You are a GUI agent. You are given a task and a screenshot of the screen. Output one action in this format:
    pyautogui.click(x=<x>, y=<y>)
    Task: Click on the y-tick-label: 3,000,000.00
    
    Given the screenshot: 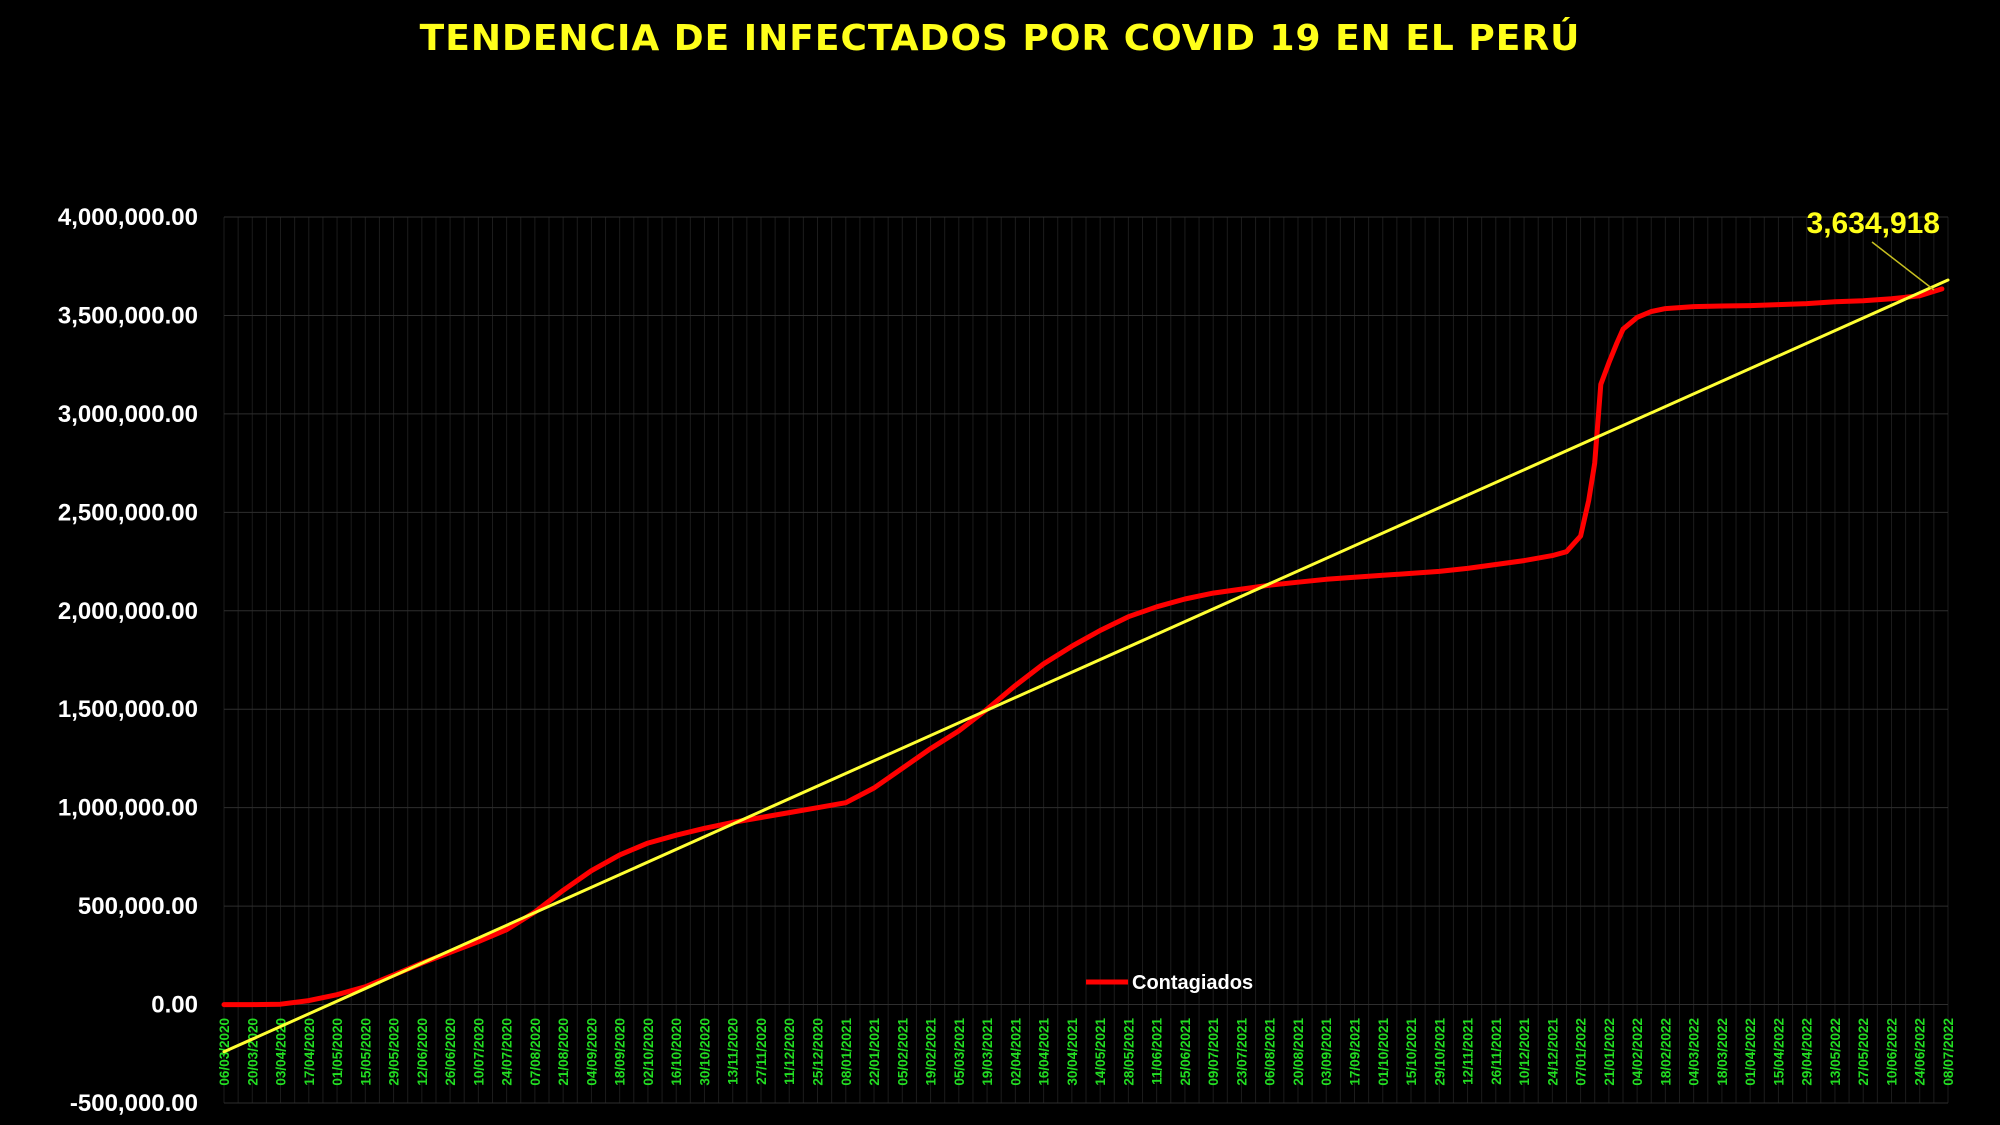 What is the action you would take?
    pyautogui.click(x=128, y=414)
    